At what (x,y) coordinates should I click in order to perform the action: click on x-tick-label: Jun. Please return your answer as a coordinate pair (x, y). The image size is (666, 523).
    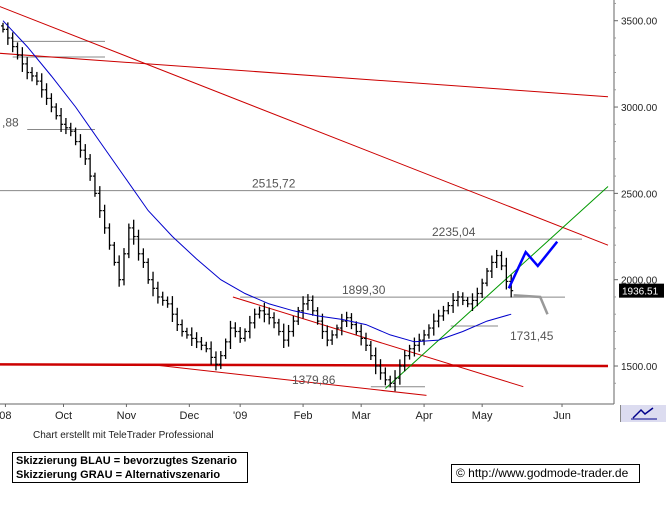
    Looking at the image, I should click on (562, 416).